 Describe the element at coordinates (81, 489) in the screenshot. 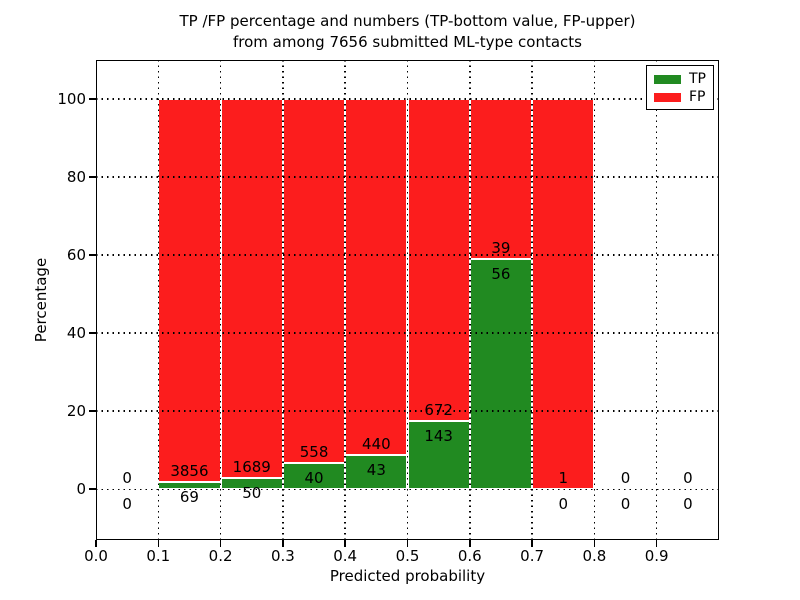

I see `y-tick-label: 0` at that location.